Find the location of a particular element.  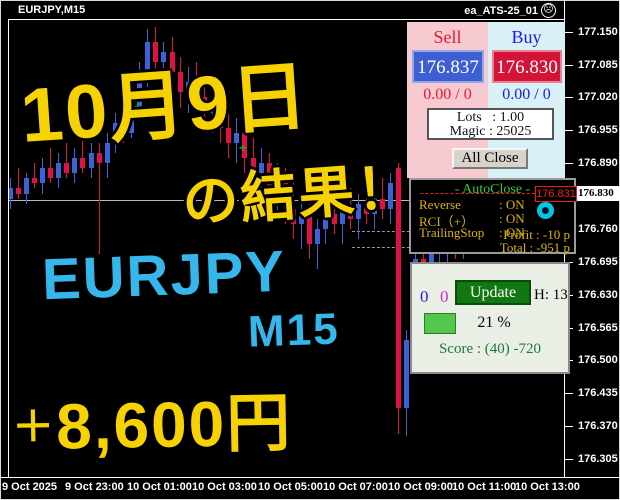

time-label: 10 Oct 13:00 is located at coordinates (547, 487).